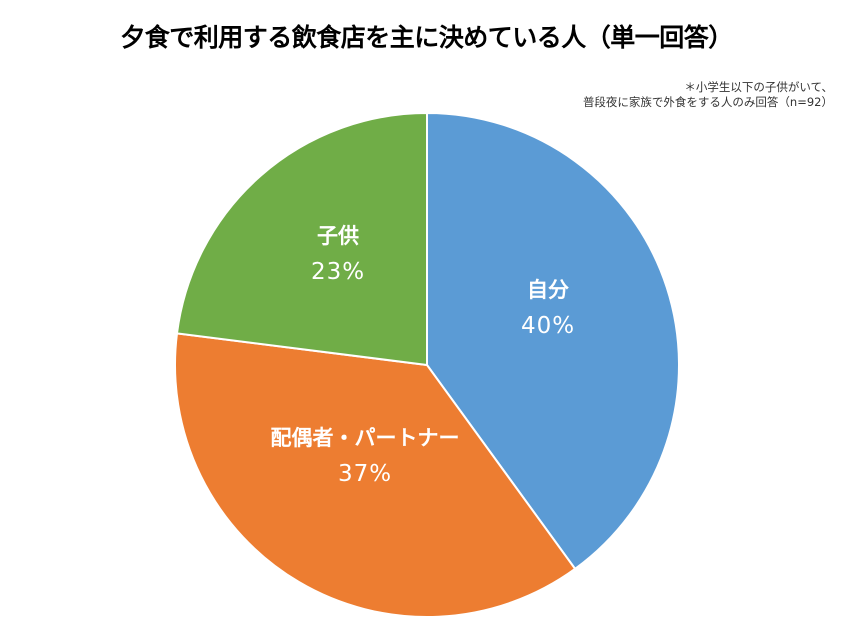 The height and width of the screenshot is (640, 853). I want to click on label-child: 子供 23%, so click(338, 254).